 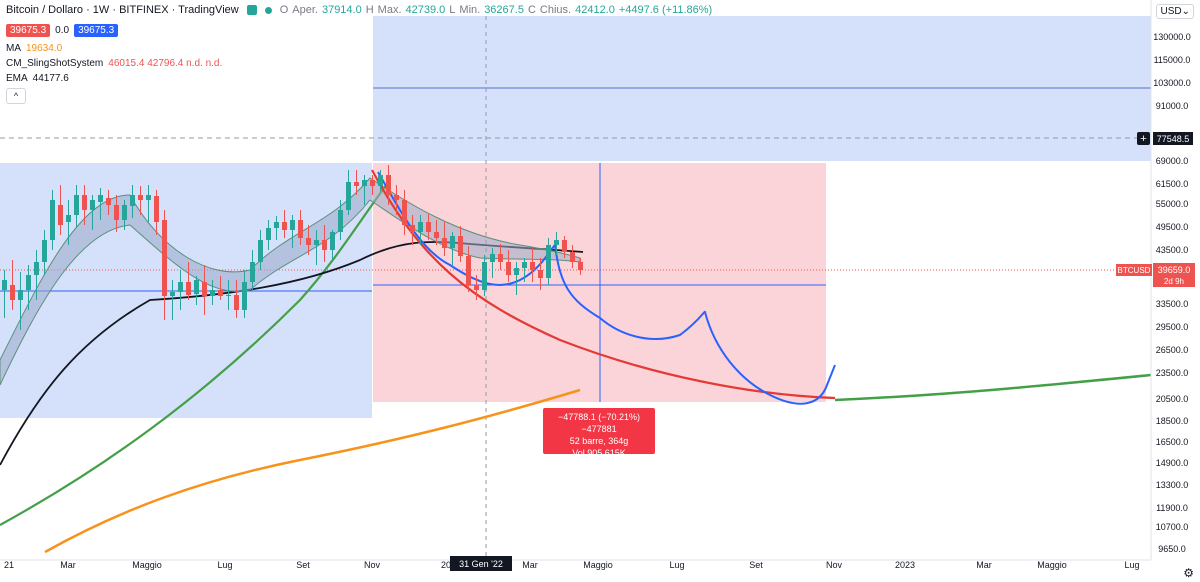 What do you see at coordinates (389, 10) in the screenshot?
I see `high-prefix: Max.` at bounding box center [389, 10].